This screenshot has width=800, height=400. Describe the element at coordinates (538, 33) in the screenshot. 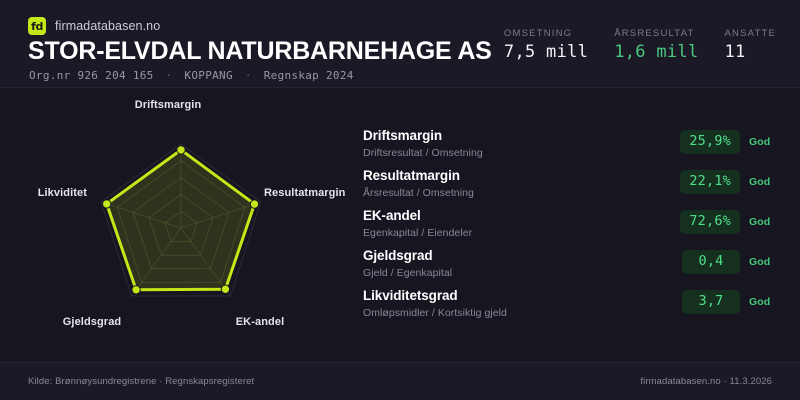

I see `stat-label: OMSETNING` at that location.